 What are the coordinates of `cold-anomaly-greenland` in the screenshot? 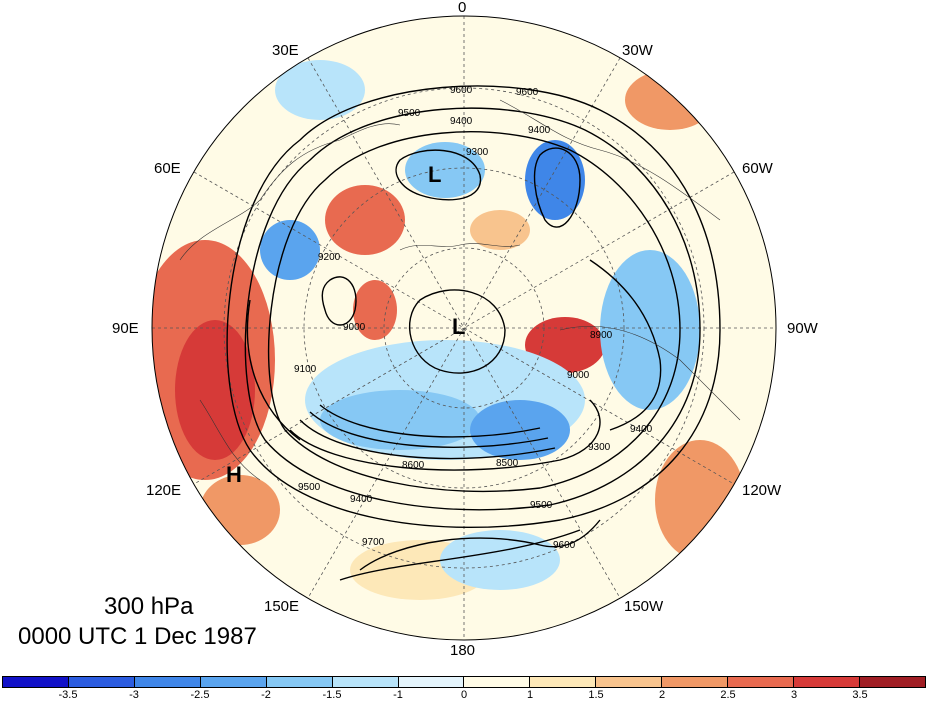 It's located at (555, 180).